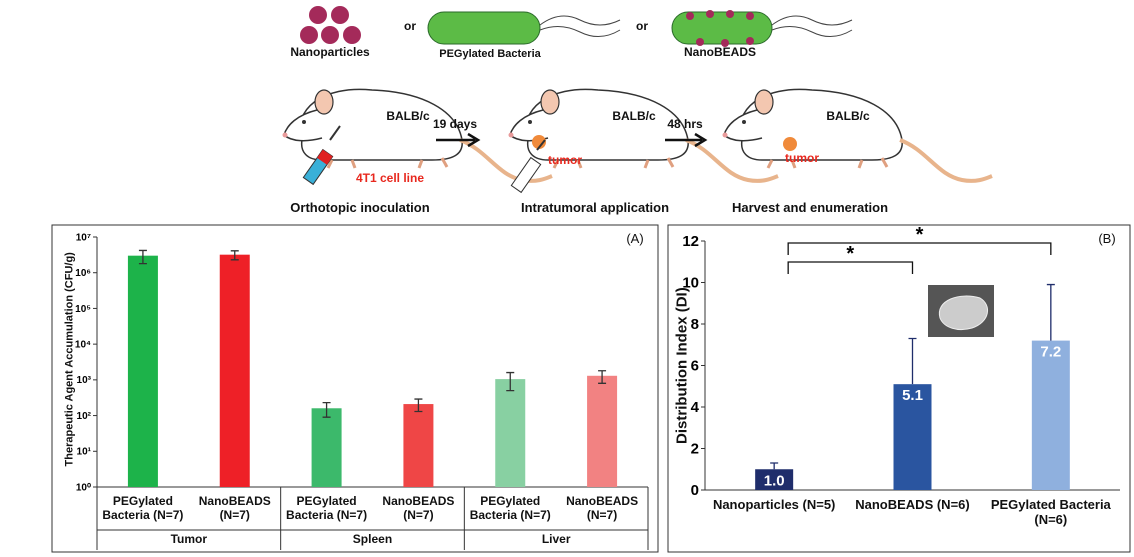 This screenshot has width=1134, height=557. I want to click on cell-line-label: 4T1 cell line, so click(390, 178).